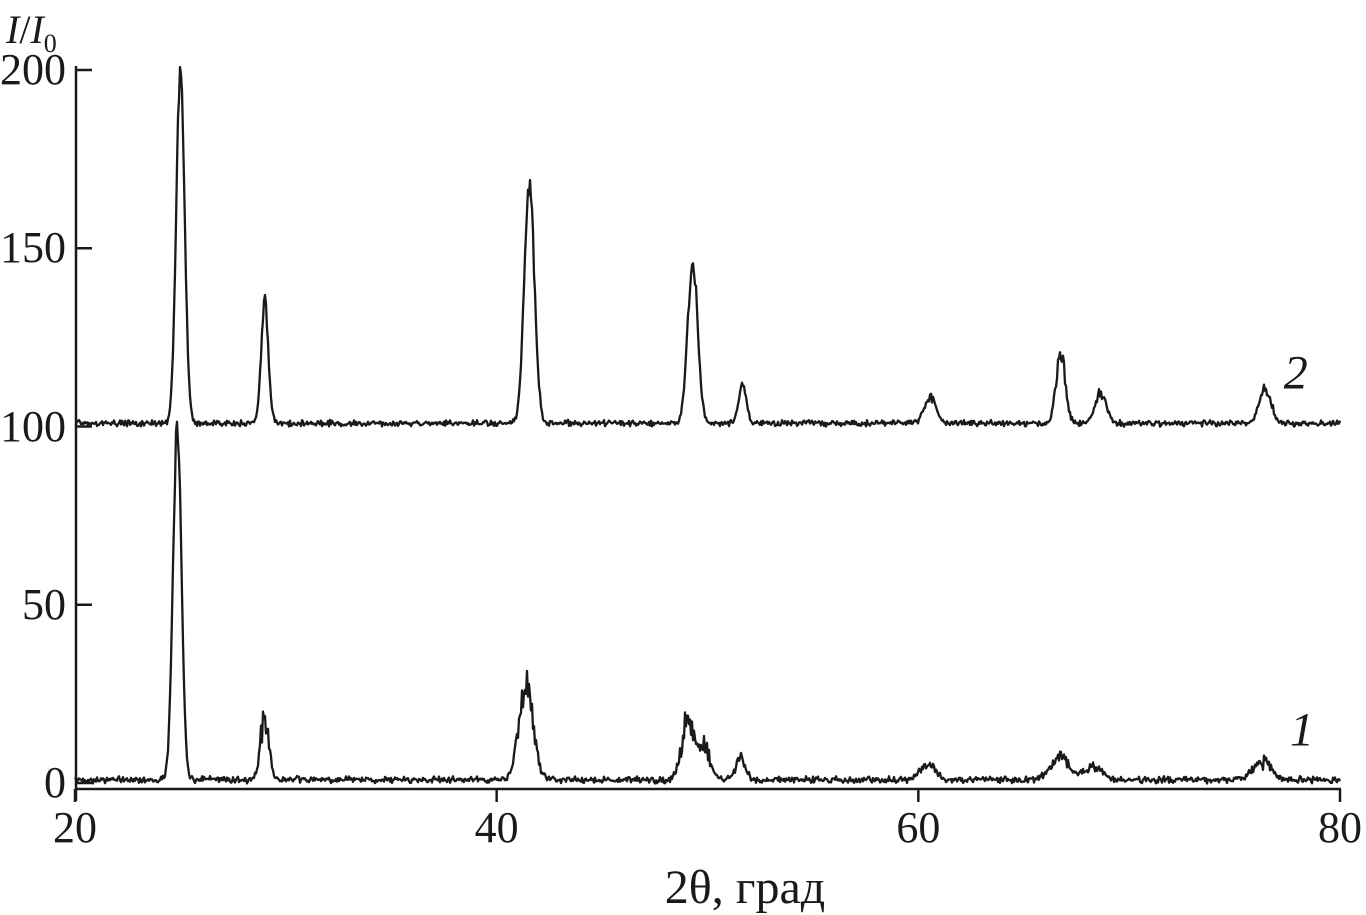  What do you see at coordinates (55, 782) in the screenshot?
I see `y-tick-label: 0` at bounding box center [55, 782].